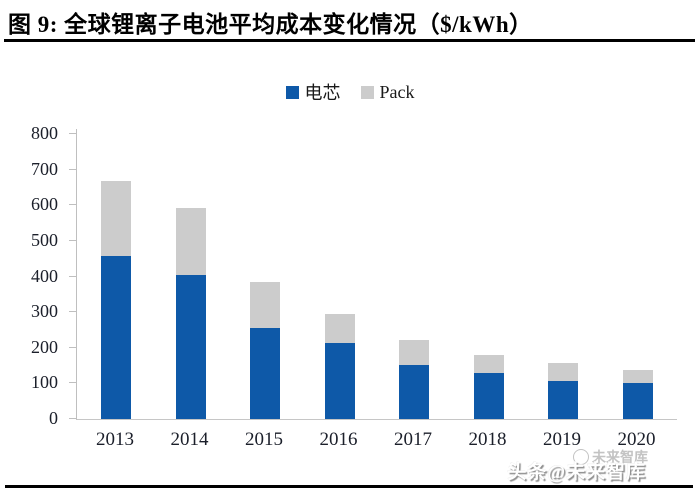  Describe the element at coordinates (413, 439) in the screenshot. I see `x-axis-label-2017: 2017` at that location.